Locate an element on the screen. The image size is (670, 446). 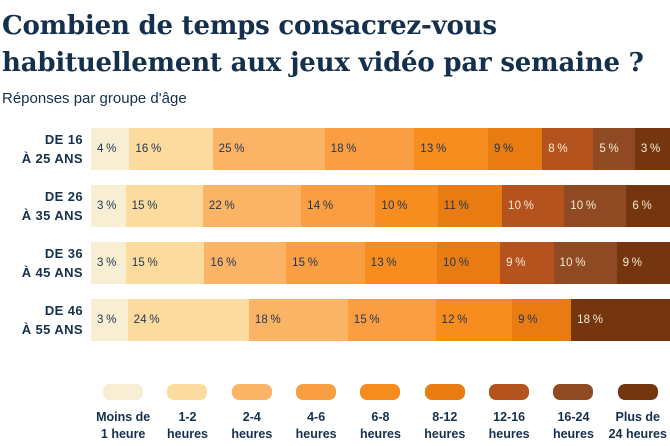
bar-row: DE 46 À 55 ANS 3 % 24 % 18 % 15 % 12 % 9 % 18 % is located at coordinates (335, 320).